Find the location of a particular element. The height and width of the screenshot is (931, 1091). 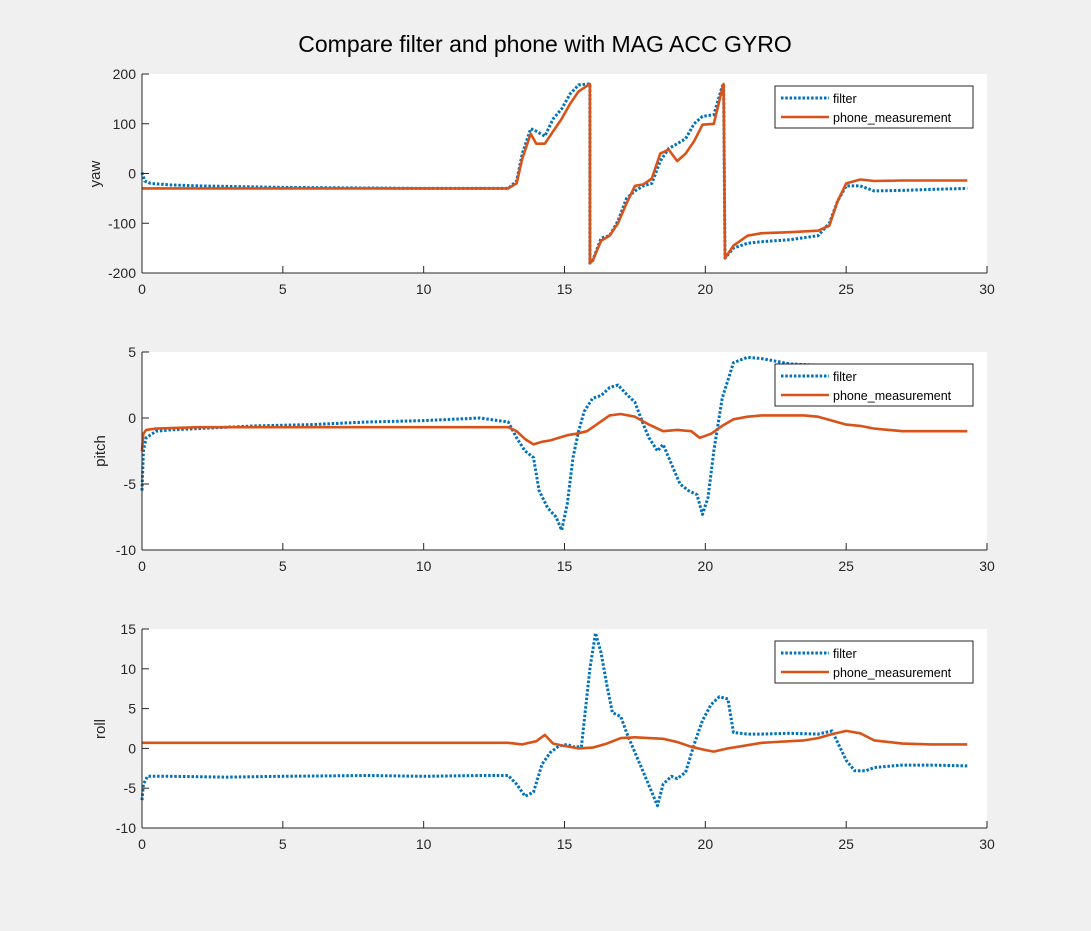

y-tick-label: -200 is located at coordinates (122, 273).